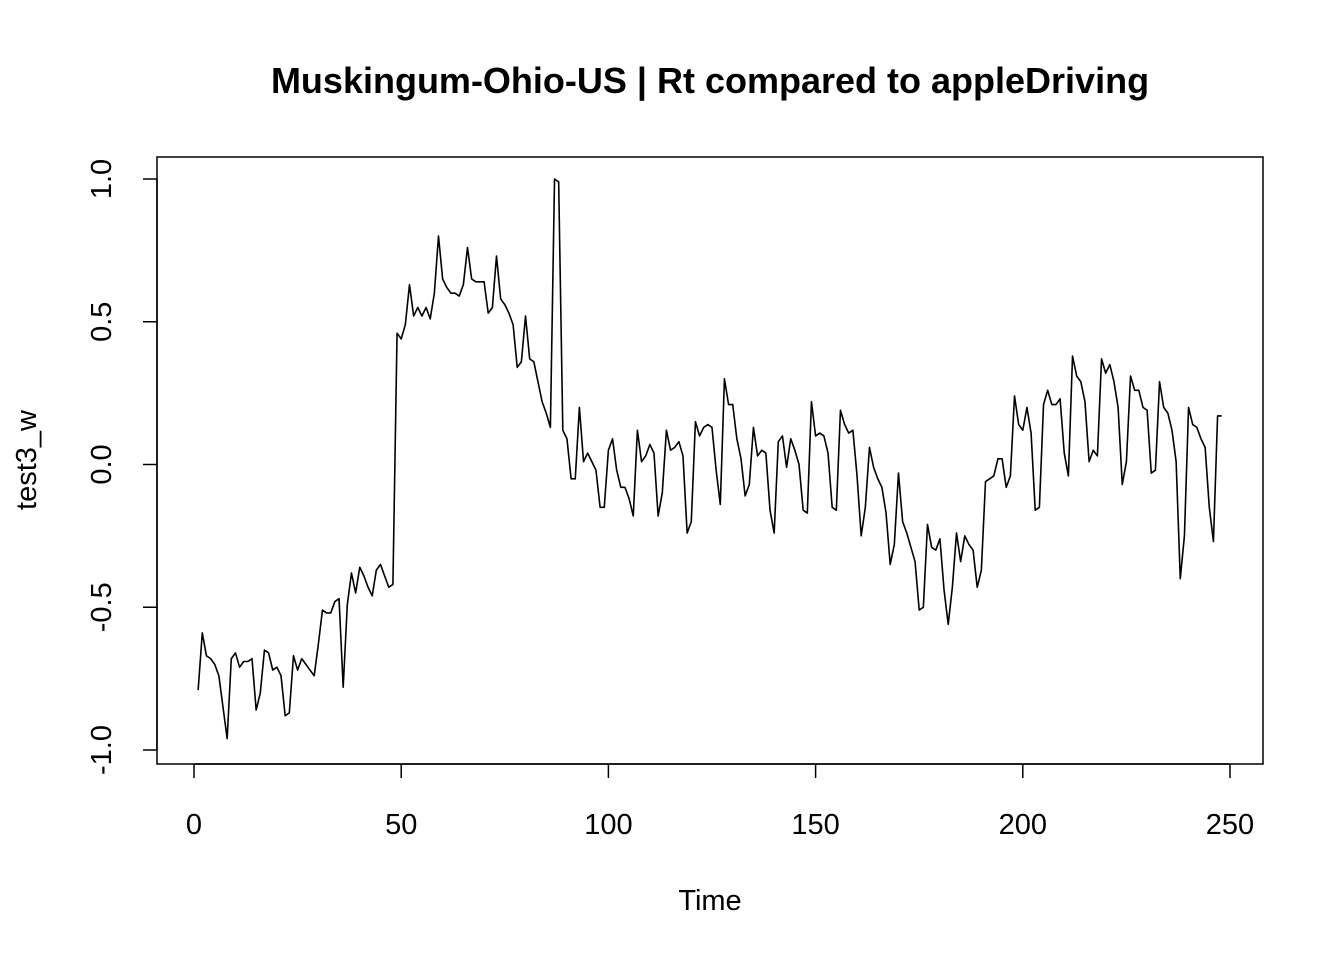 The image size is (1344, 960). What do you see at coordinates (102, 179) in the screenshot?
I see `y-tick-label: 1.0` at bounding box center [102, 179].